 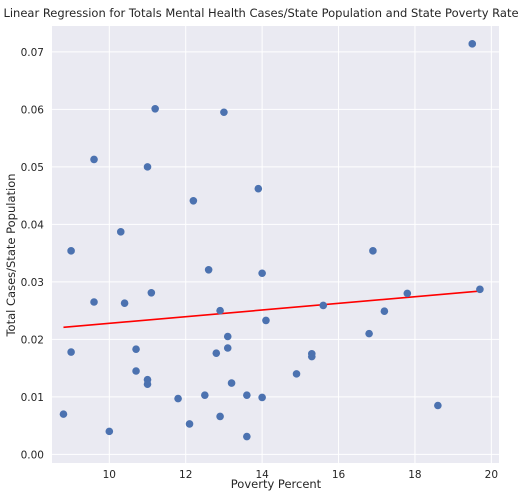 What do you see at coordinates (32, 283) in the screenshot?
I see `y-tick-label: 0.03` at bounding box center [32, 283].